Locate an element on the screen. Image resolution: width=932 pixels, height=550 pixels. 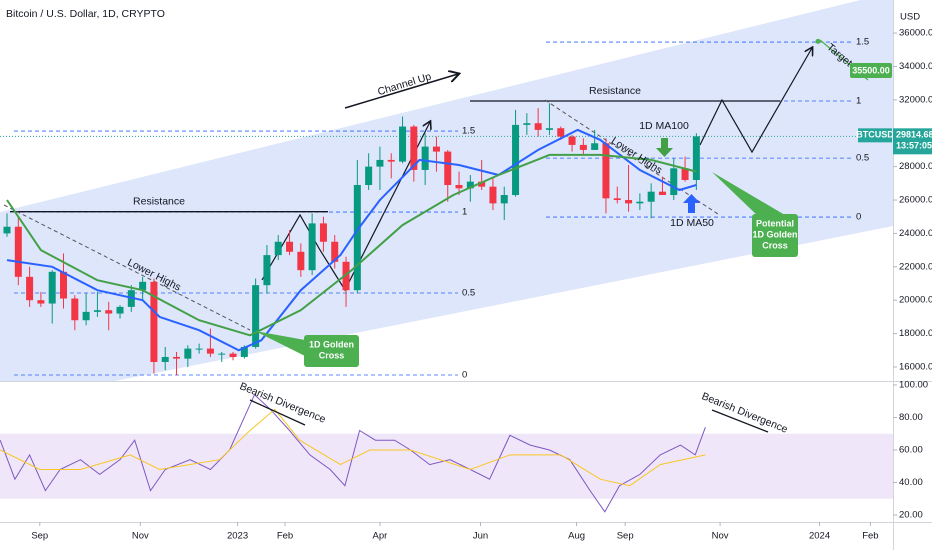
x-tick-label: Aug is located at coordinates (576, 536).